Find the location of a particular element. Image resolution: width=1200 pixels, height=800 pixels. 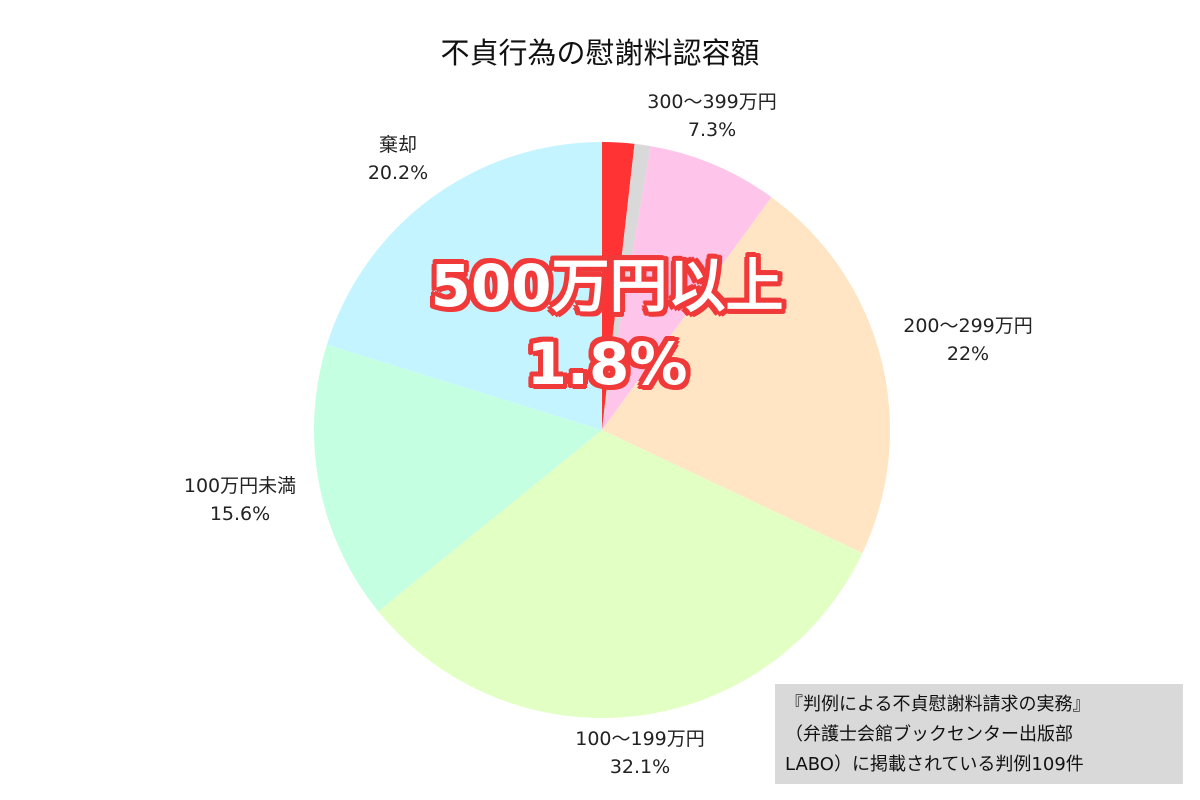

slice-label-name: 200〜299万円 is located at coordinates (968, 326).